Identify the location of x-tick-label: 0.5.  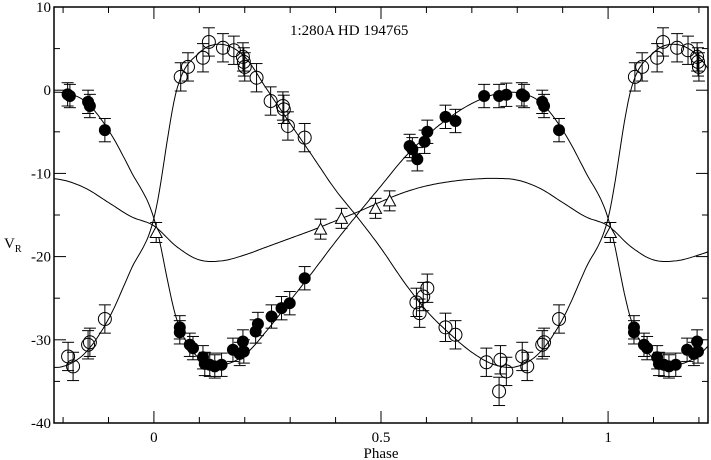
(381, 438).